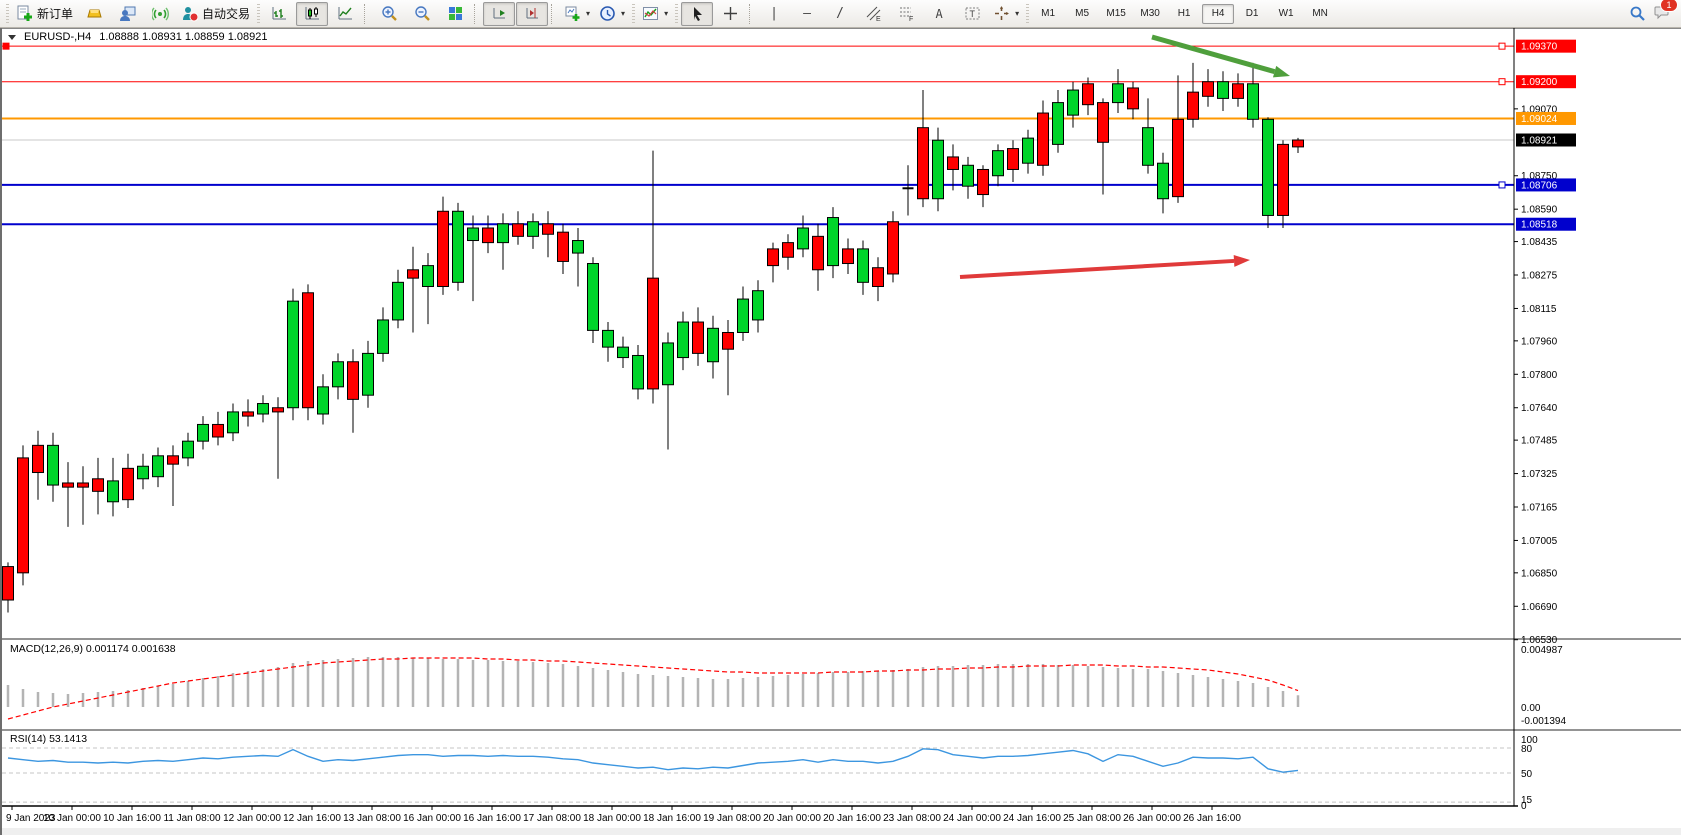 This screenshot has height=835, width=1681. I want to click on price-tick: 1.08115, so click(1539, 309).